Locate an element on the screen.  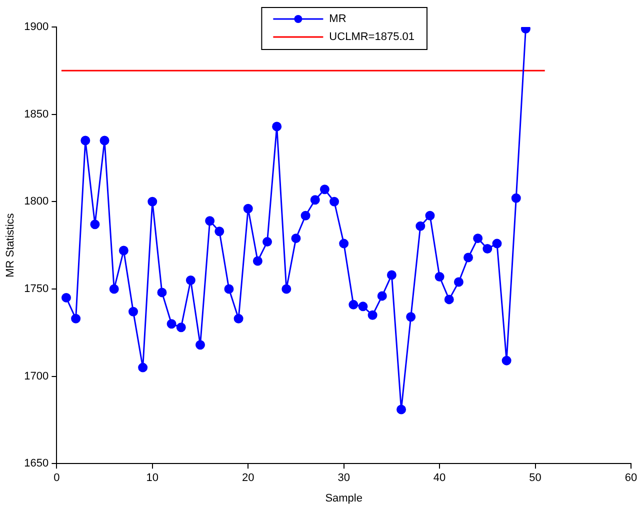
x-tick-label: 0 is located at coordinates (57, 478).